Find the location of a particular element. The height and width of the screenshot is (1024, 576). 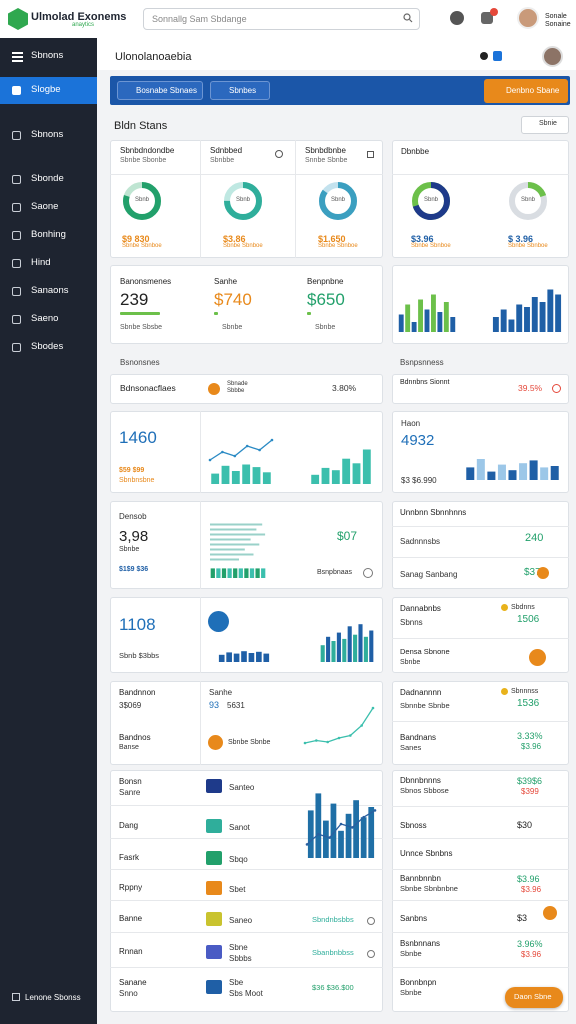

action-button is located at coordinates (526, 91).